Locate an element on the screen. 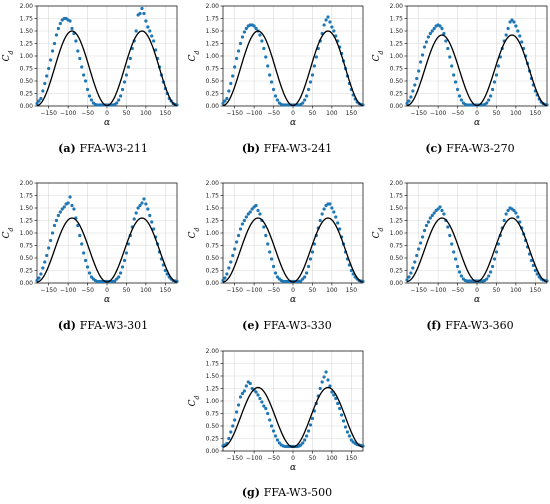 This screenshot has width=550, height=504. x-tick-label: 100 is located at coordinates (332, 458).